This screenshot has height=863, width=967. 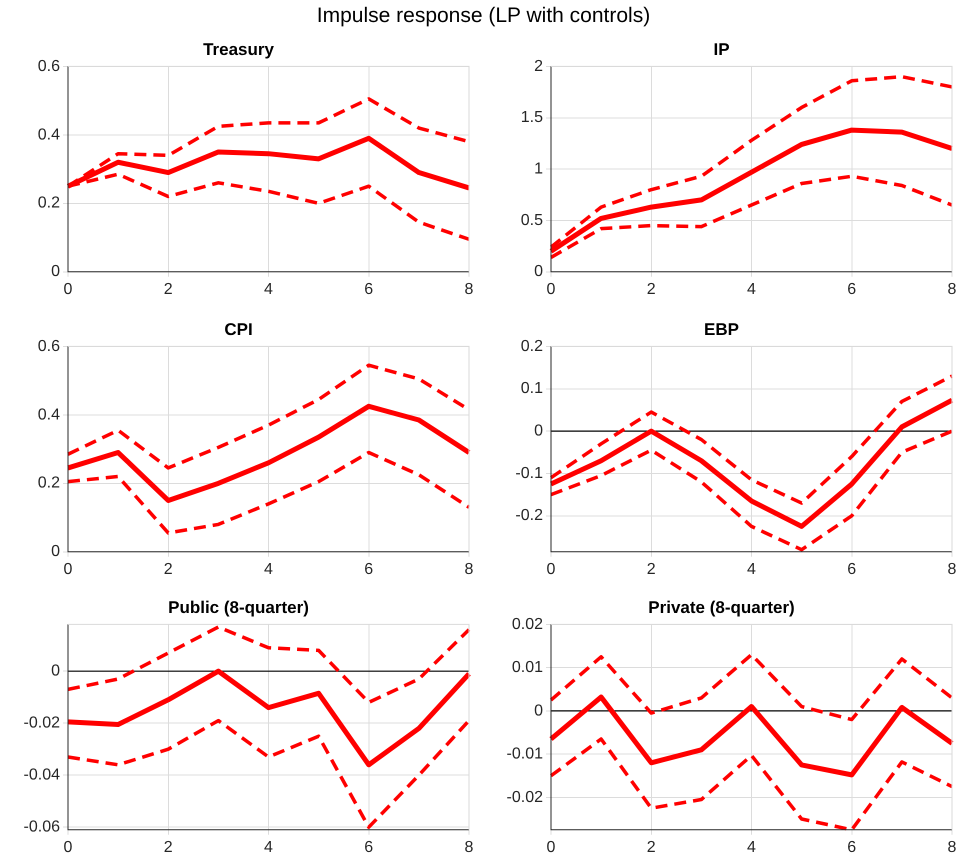 I want to click on chart-title: EBP, so click(x=721, y=329).